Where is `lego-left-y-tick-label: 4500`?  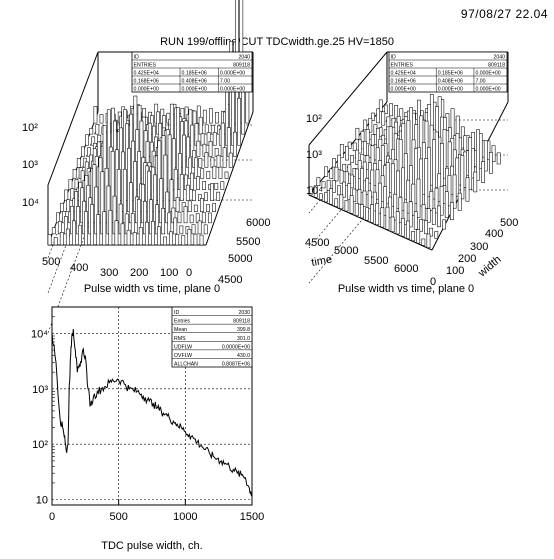
lego-left-y-tick-label: 4500 is located at coordinates (230, 280).